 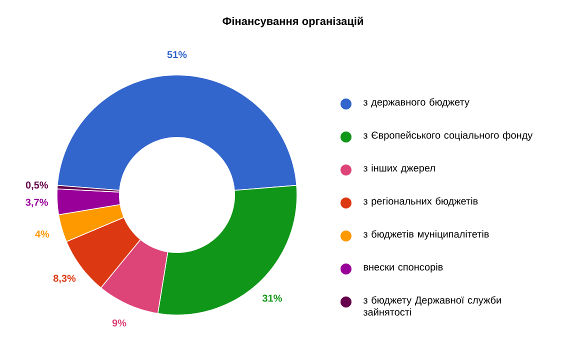 I want to click on legend-label: з інших джерел, so click(x=399, y=169).